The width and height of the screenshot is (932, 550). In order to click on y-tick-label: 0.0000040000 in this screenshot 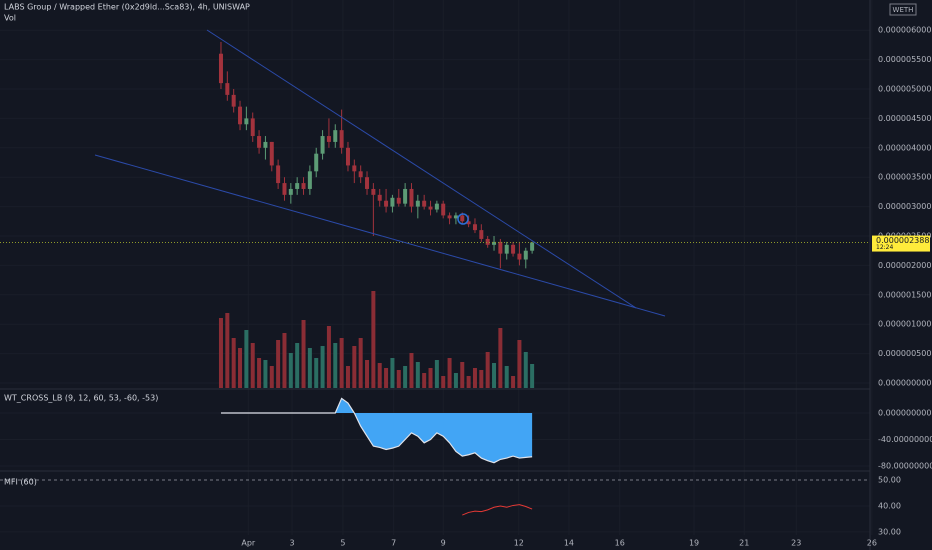, I will do `click(905, 147)`.